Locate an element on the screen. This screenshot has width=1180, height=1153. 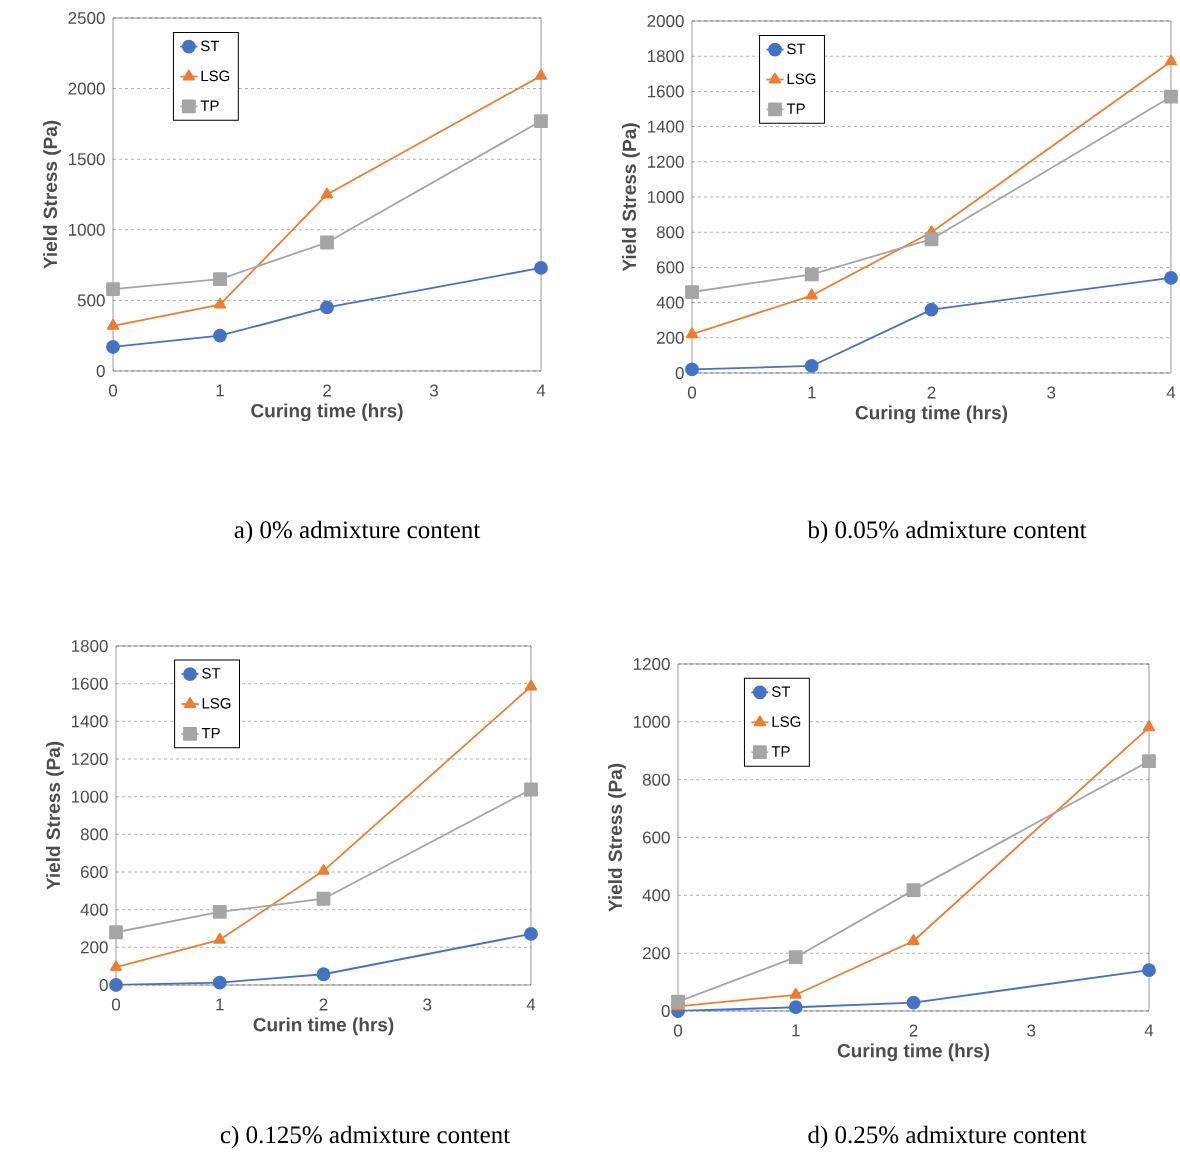
text: d) 0.25% admixture content is located at coordinates (947, 1137).